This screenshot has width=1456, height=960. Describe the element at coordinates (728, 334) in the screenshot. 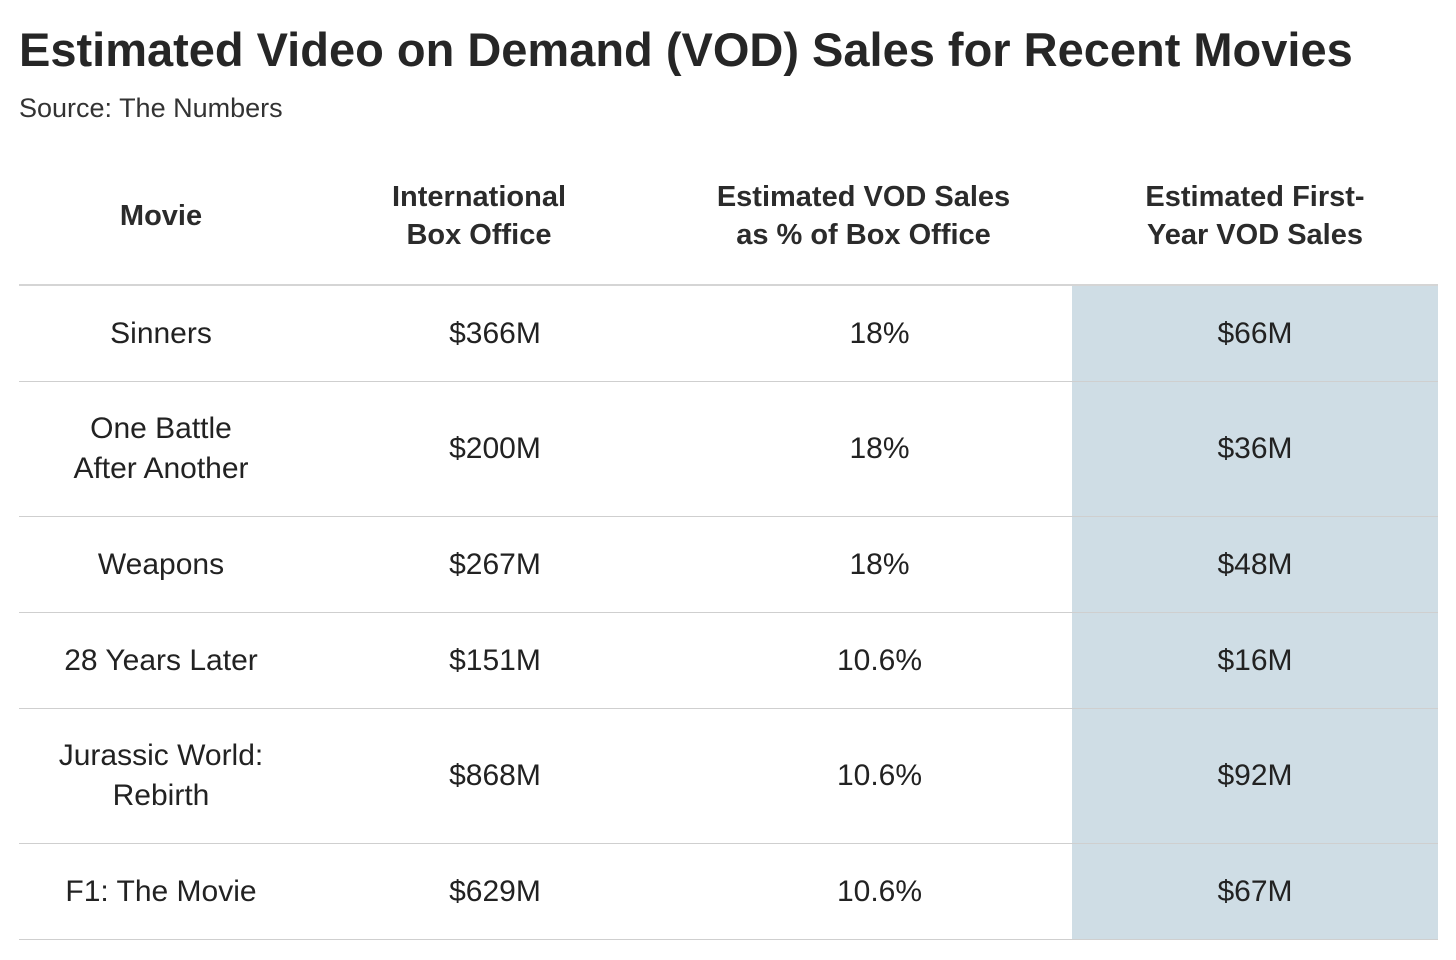

I see `table-row: Sinners $366M 18% $66M` at that location.